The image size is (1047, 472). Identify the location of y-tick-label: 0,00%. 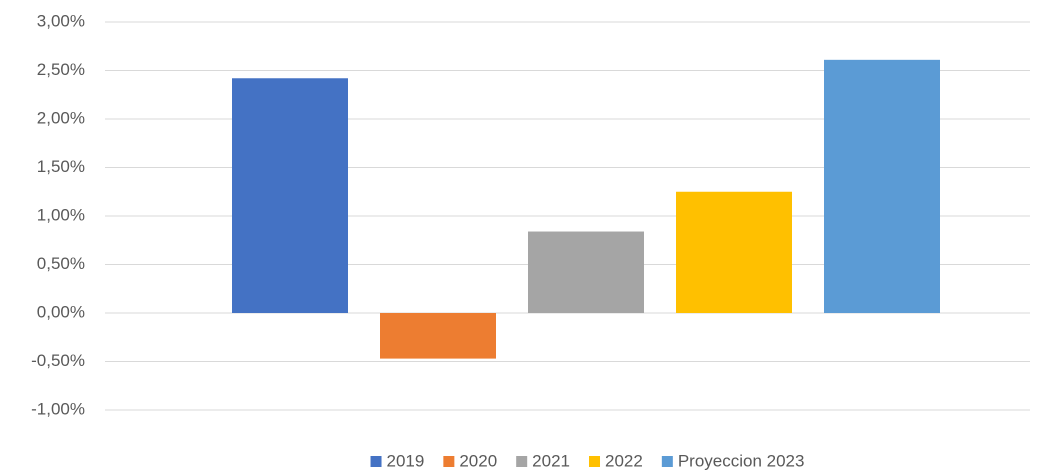
(61, 311).